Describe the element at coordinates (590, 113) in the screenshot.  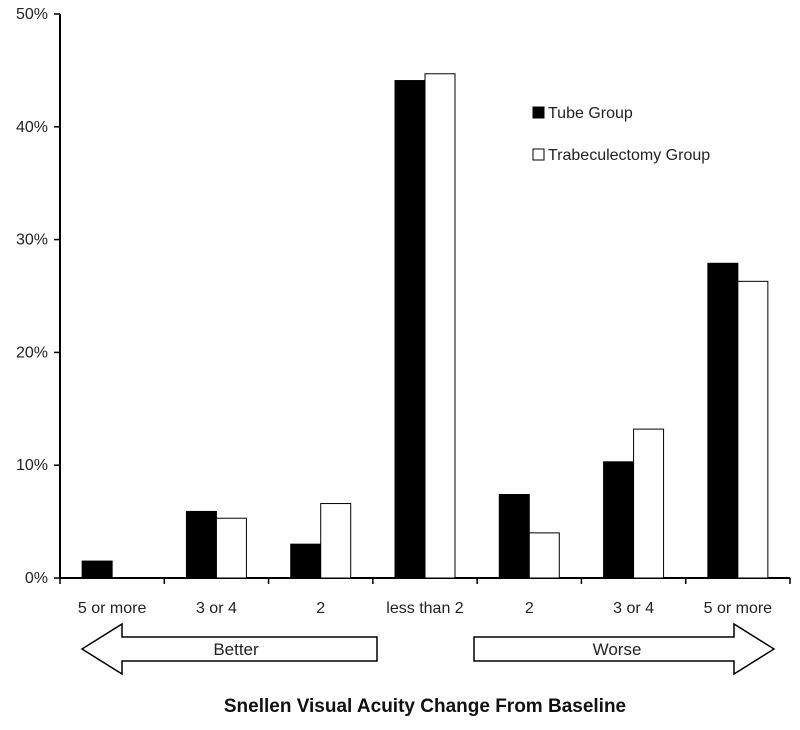
I see `legend-label: Tube Group` at that location.